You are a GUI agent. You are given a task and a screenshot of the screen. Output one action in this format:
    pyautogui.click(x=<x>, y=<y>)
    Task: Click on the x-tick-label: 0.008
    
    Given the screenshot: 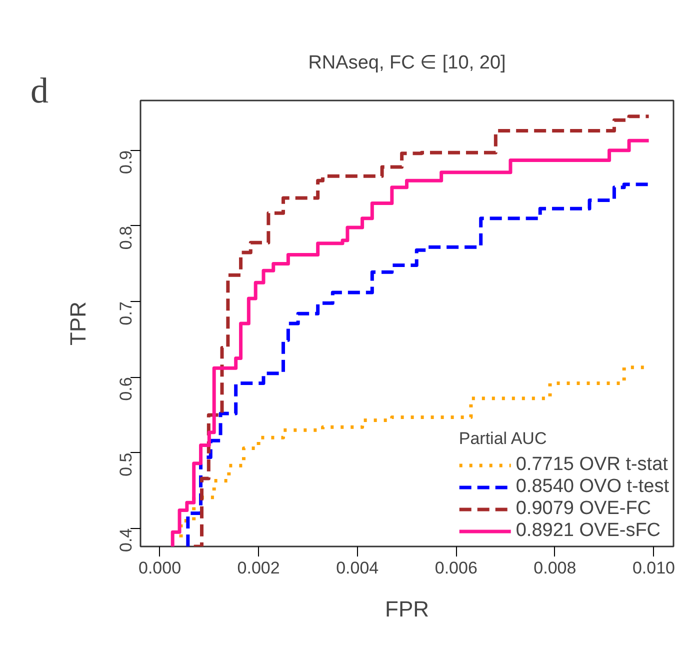 What is the action you would take?
    pyautogui.click(x=555, y=568)
    